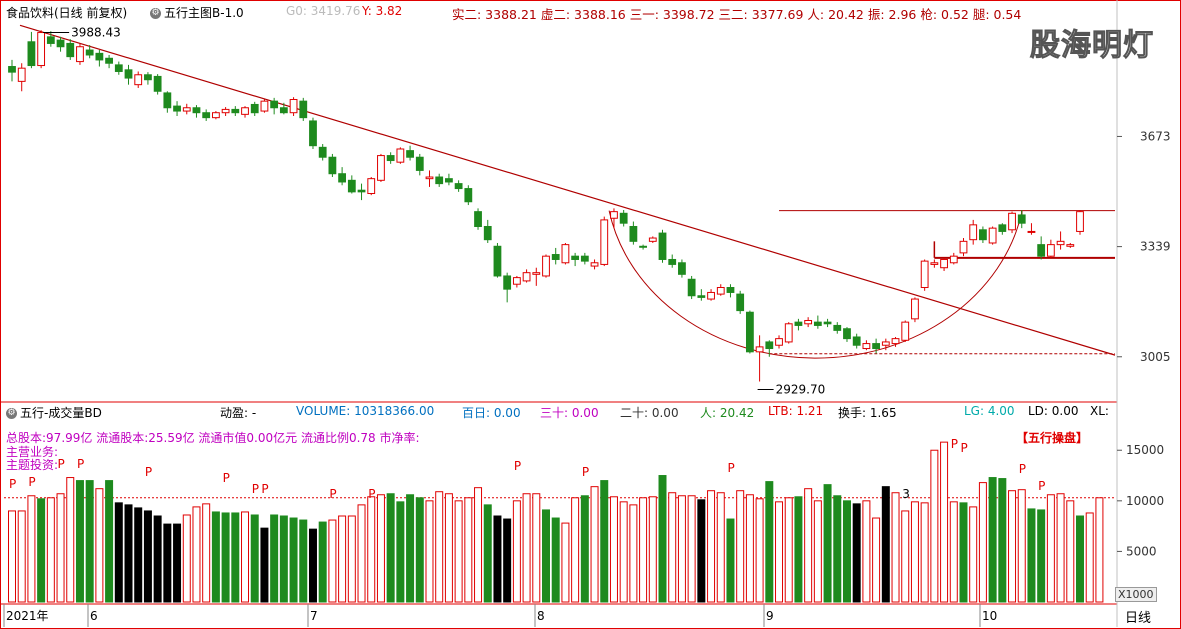 This screenshot has width=1181, height=629. I want to click on volume-readout: VOLUME: 10318366.00, so click(365, 411).